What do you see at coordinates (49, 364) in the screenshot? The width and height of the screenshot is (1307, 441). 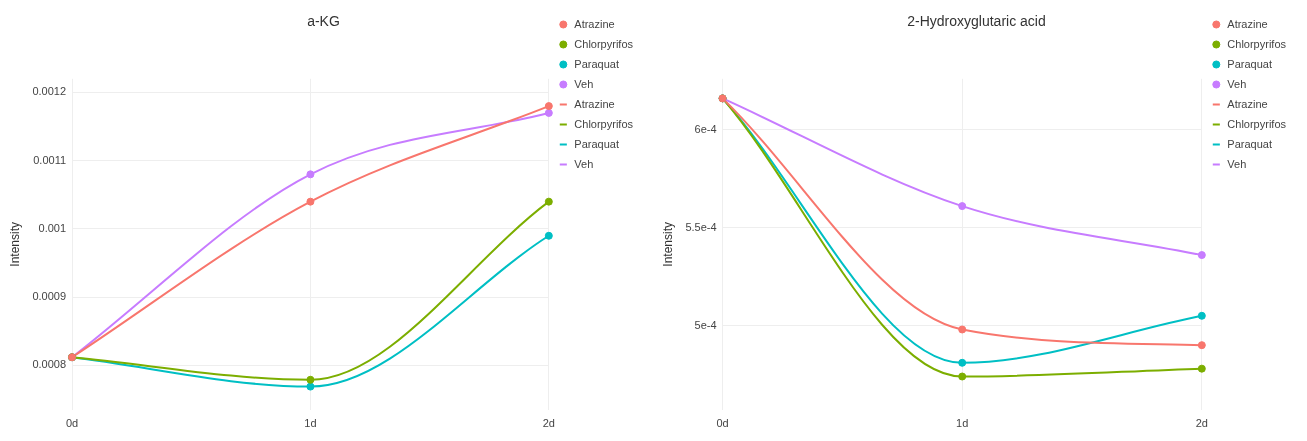 I see `y-tick-label: 0.0008` at bounding box center [49, 364].